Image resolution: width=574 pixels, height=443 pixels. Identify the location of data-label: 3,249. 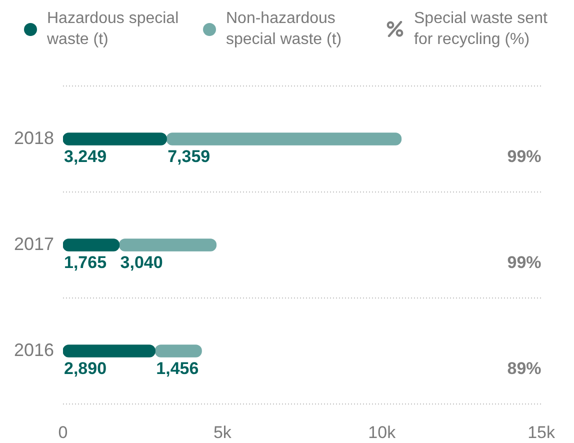
(85, 156).